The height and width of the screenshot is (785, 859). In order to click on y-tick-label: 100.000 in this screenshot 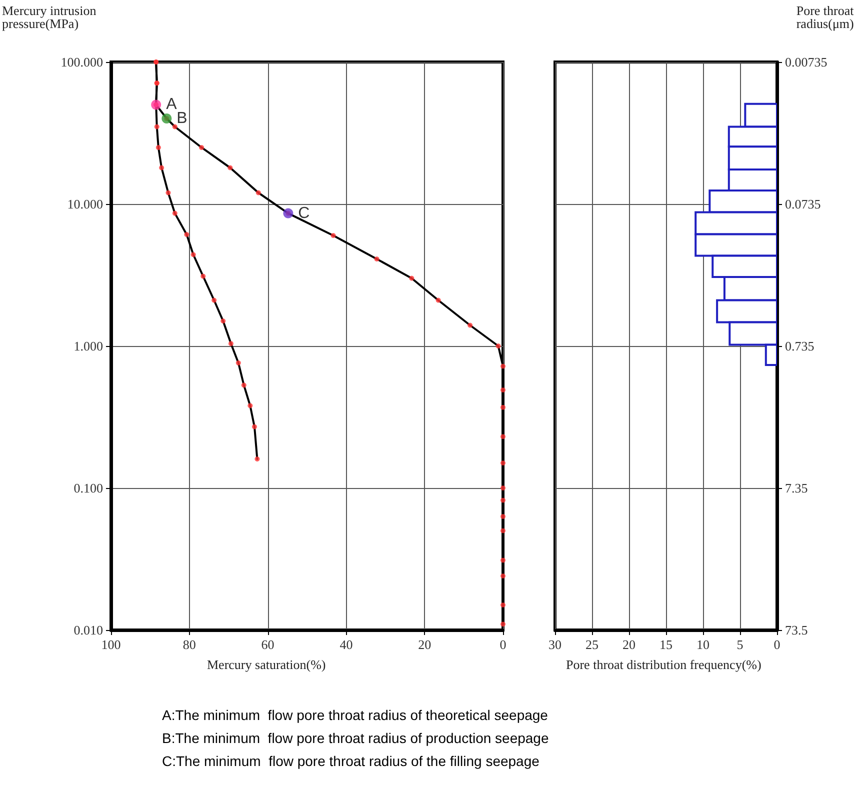, I will do `click(81, 62)`.